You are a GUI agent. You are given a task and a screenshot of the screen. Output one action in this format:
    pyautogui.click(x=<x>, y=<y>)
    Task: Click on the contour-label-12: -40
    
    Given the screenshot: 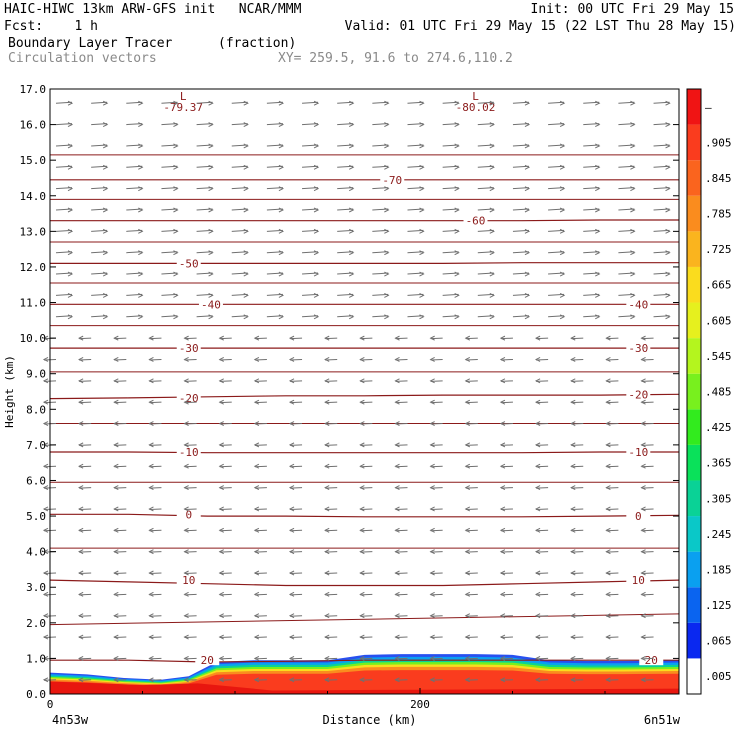 What is the action you would take?
    pyautogui.click(x=638, y=304)
    